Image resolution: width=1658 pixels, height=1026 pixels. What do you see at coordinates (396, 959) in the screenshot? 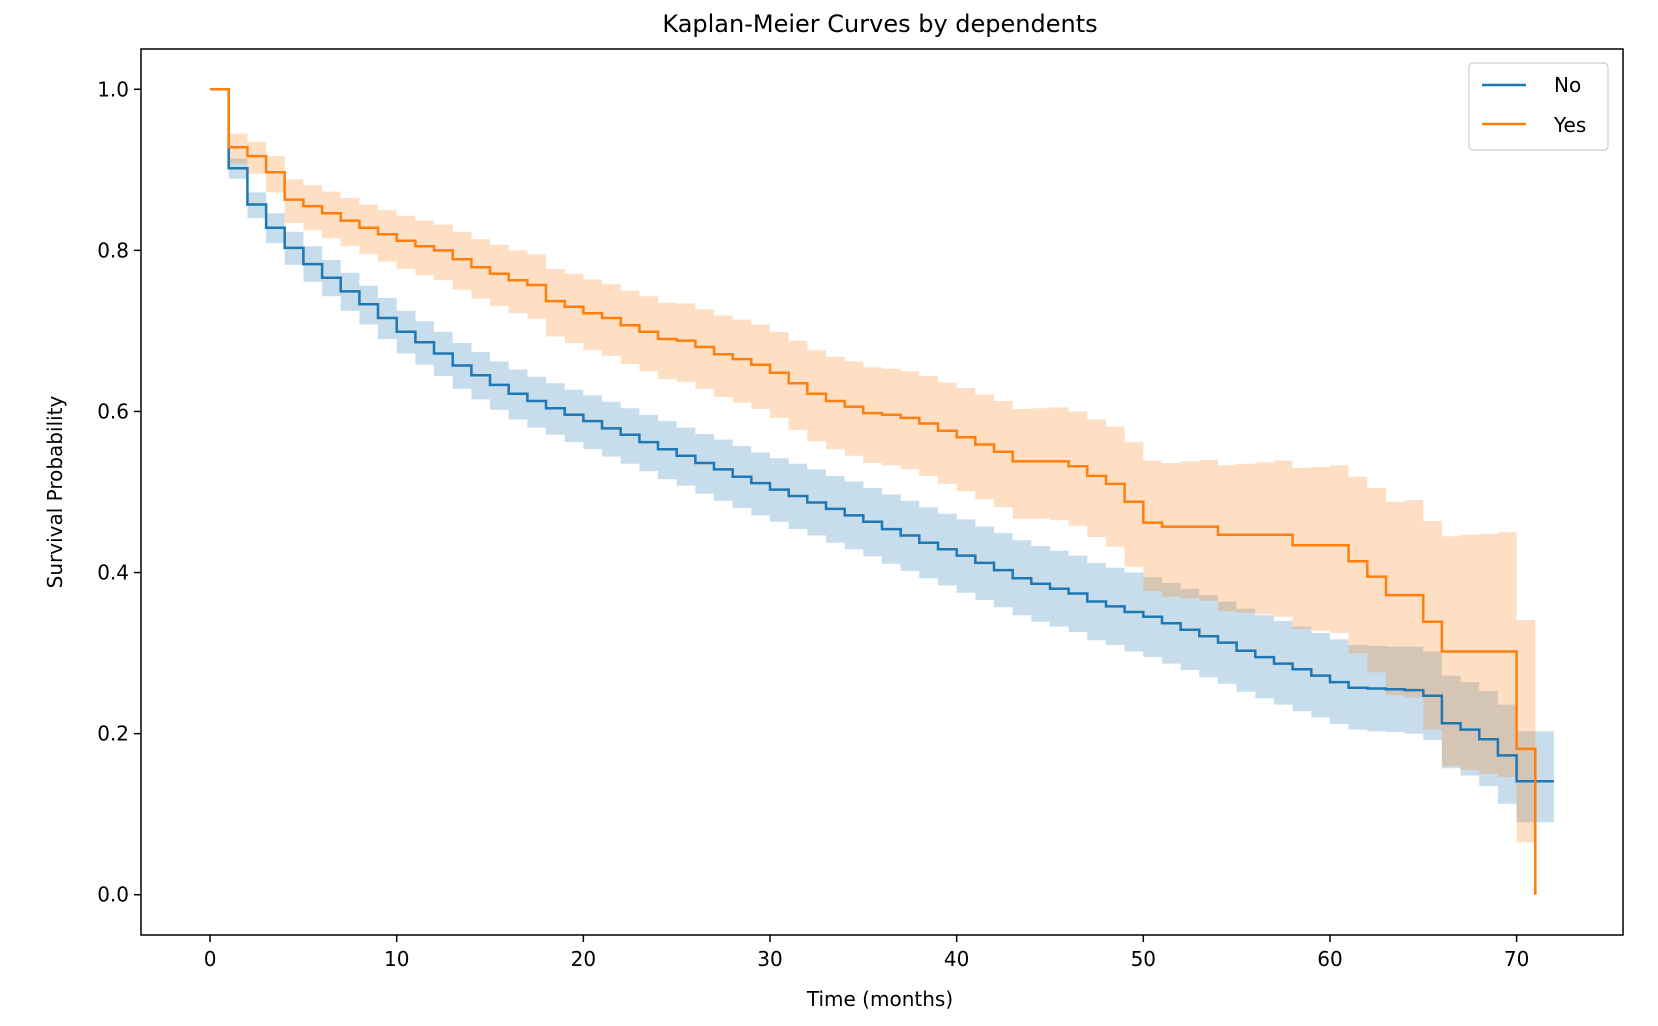
I see `x-tick-label: 10` at bounding box center [396, 959].